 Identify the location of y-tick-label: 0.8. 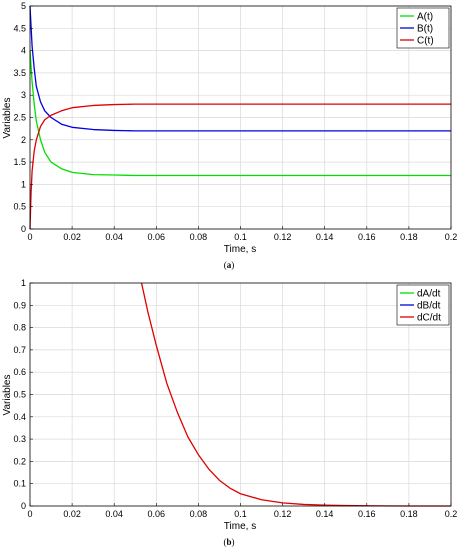
(19, 328).